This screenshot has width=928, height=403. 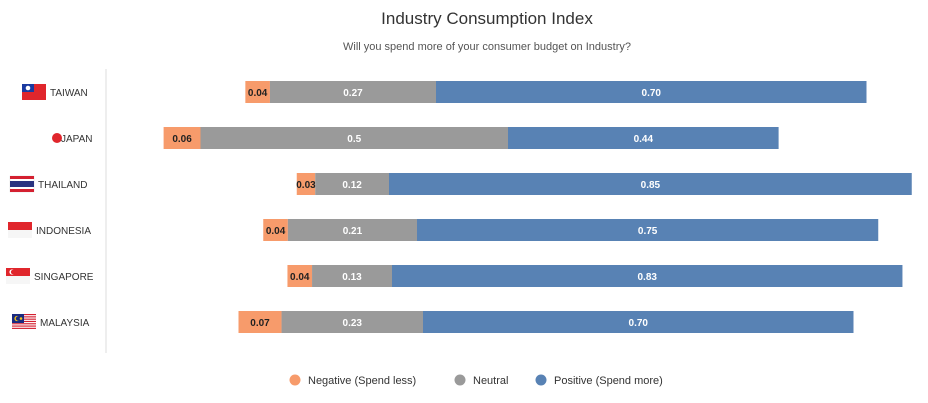 I want to click on bar-row-indonesia: INDONESIA 0.04 0.21 0.75, so click(x=443, y=230).